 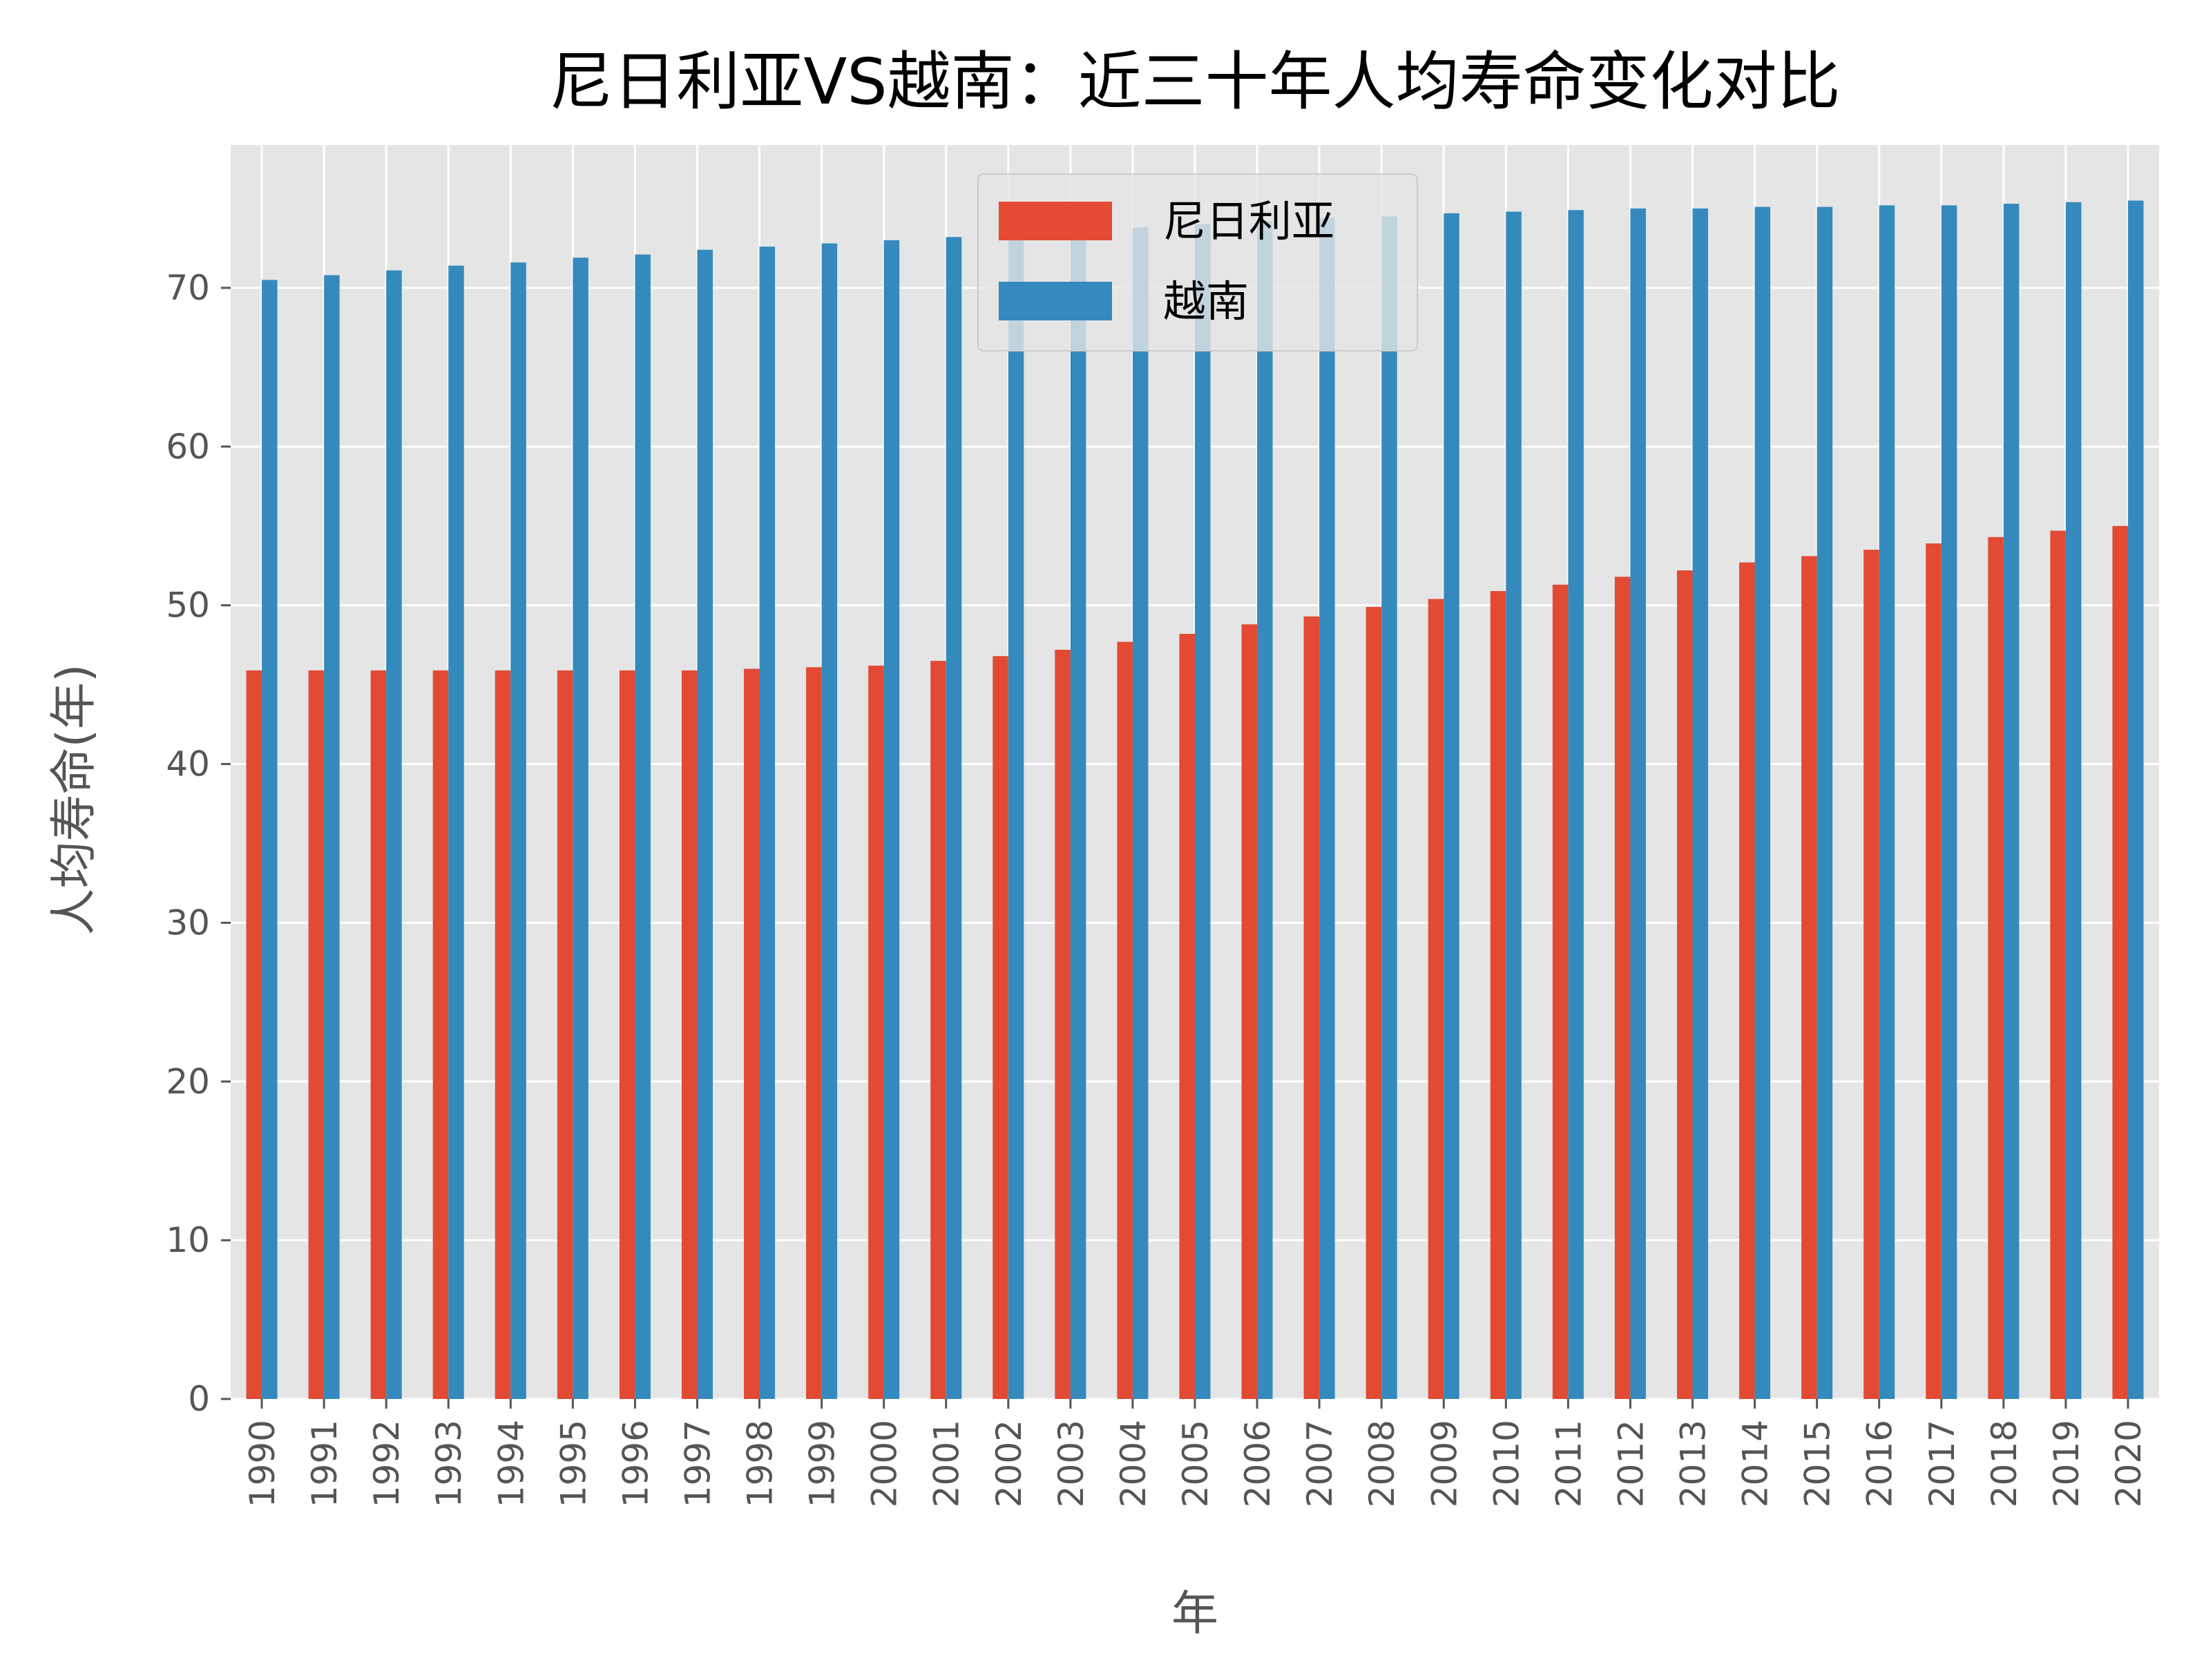 I want to click on x-tick-label: 2002, so click(x=1009, y=1464).